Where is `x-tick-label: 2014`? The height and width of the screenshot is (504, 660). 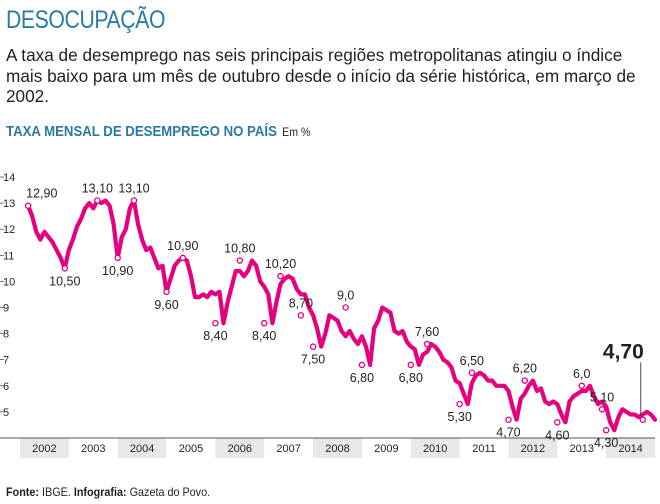
x-tick-label: 2014 is located at coordinates (630, 449).